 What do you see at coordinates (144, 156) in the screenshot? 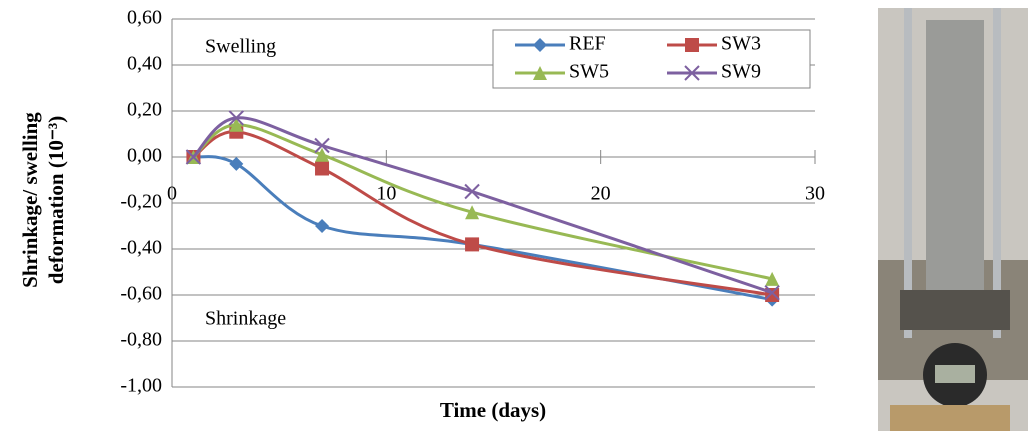
I see `y-tick-label: 0,00` at bounding box center [144, 156].